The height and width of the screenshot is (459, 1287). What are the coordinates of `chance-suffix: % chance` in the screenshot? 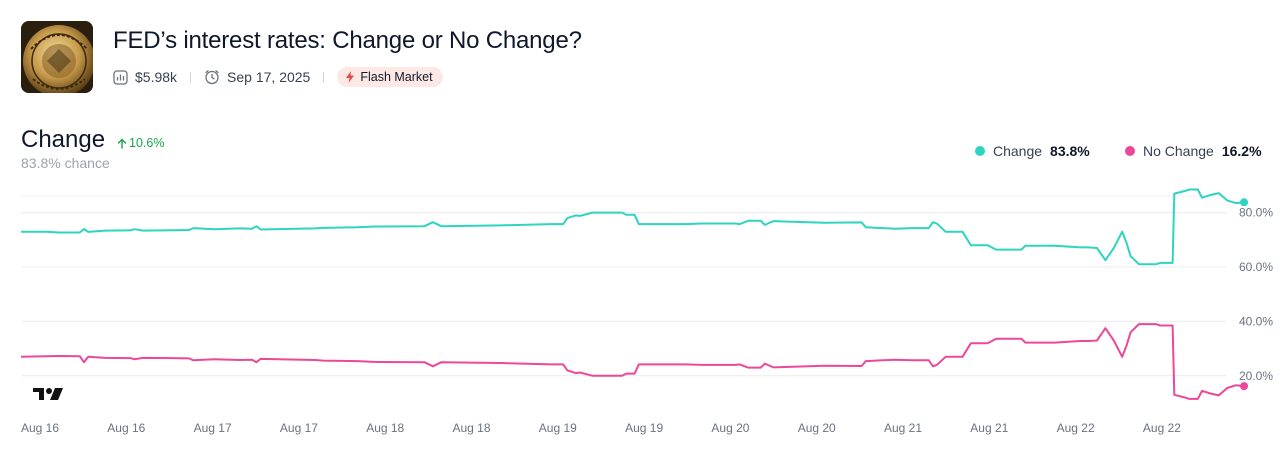 It's located at (79, 163).